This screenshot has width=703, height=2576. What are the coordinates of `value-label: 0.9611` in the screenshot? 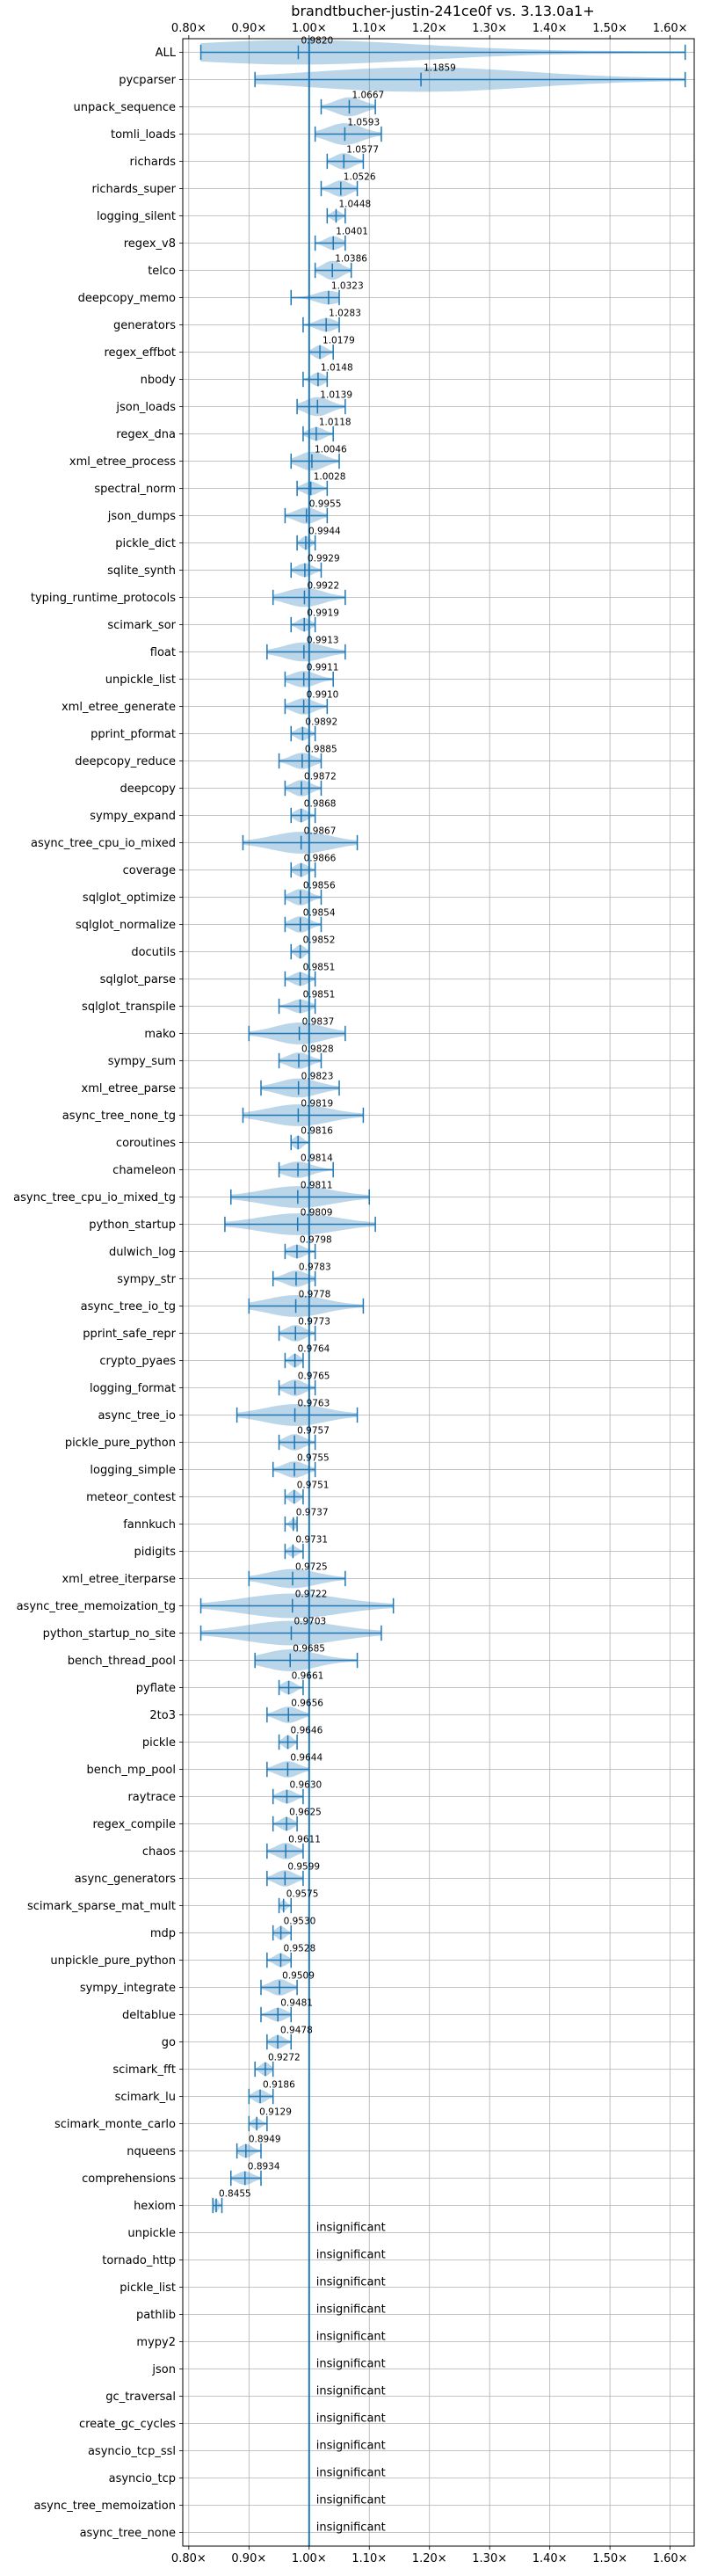 It's located at (304, 1840).